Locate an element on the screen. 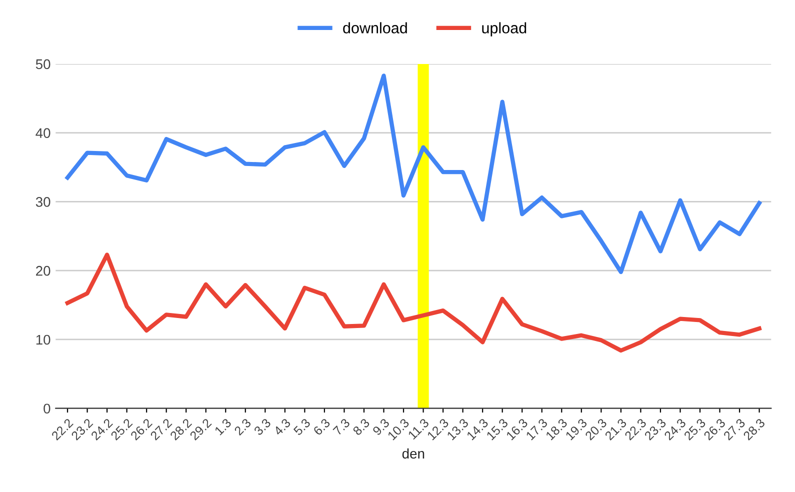 Image resolution: width=795 pixels, height=492 pixels. x-tick-label: 3.3 is located at coordinates (262, 427).